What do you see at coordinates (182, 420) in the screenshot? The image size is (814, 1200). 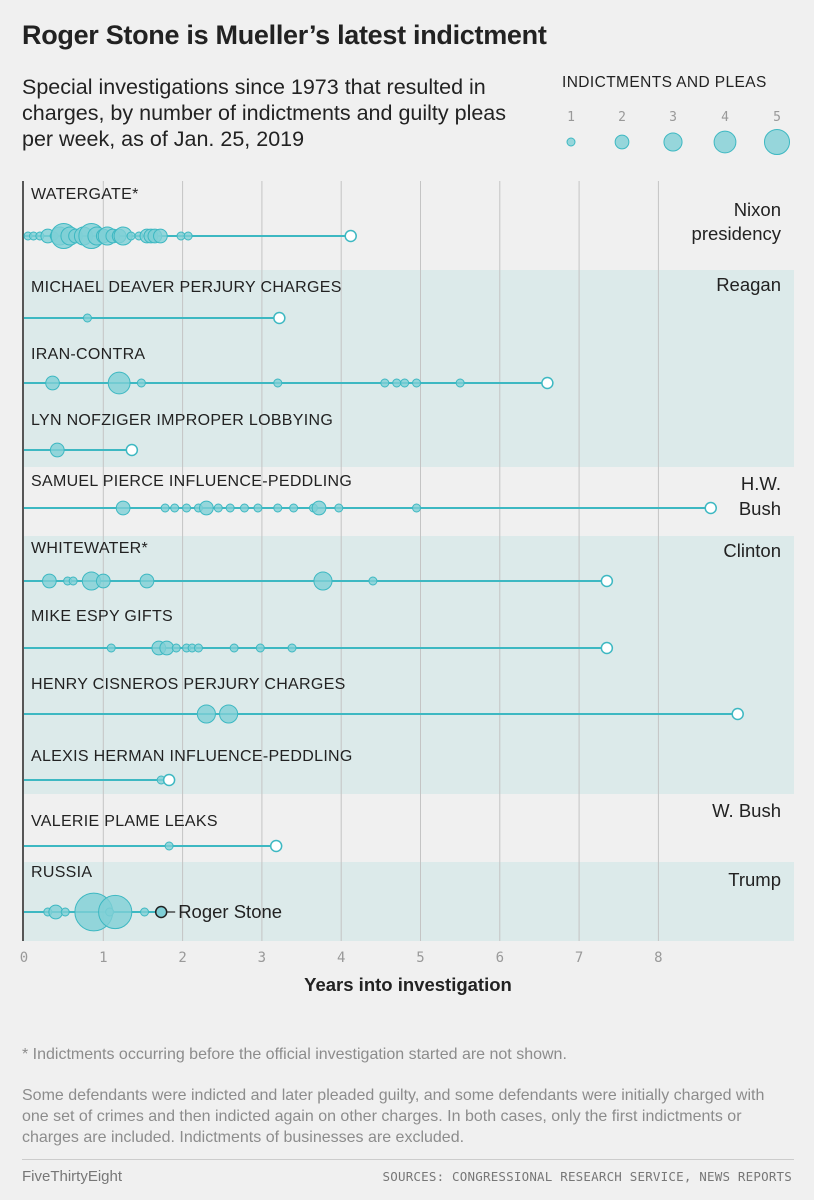 I see `investigation-label: LYN NOFZIGER IMPROPER LOBBYING` at bounding box center [182, 420].